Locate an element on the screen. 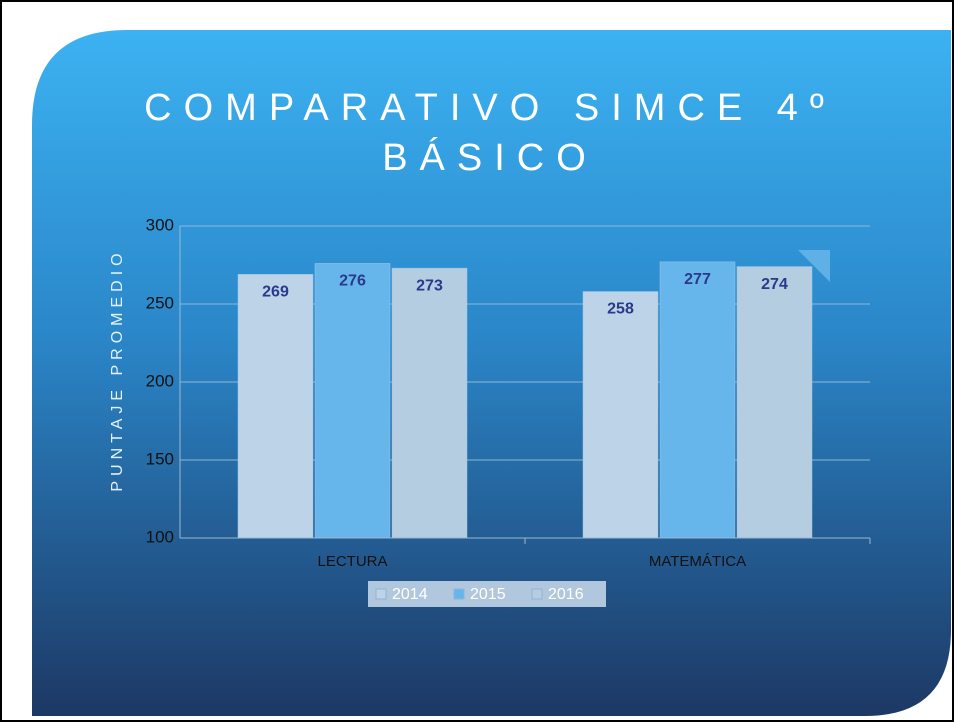  x-tick-label: LECTURA is located at coordinates (352, 561).